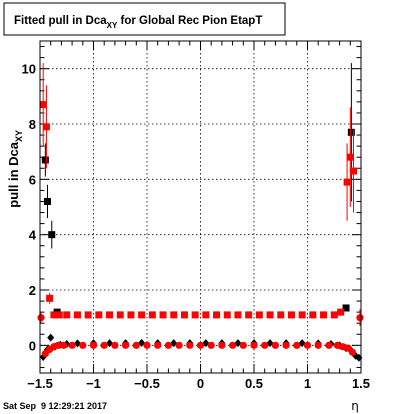 The image size is (400, 414). What do you see at coordinates (307, 383) in the screenshot?
I see `x-tick-label: 1` at bounding box center [307, 383].